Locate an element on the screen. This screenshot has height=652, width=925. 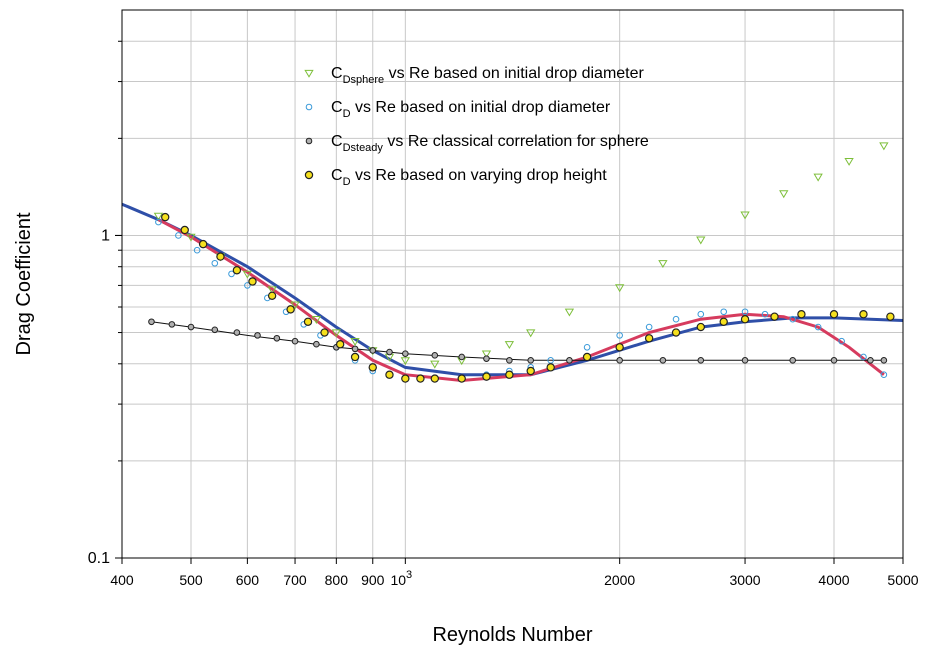
y-axis-title: Drag Coefficient is located at coordinates (24, 283).